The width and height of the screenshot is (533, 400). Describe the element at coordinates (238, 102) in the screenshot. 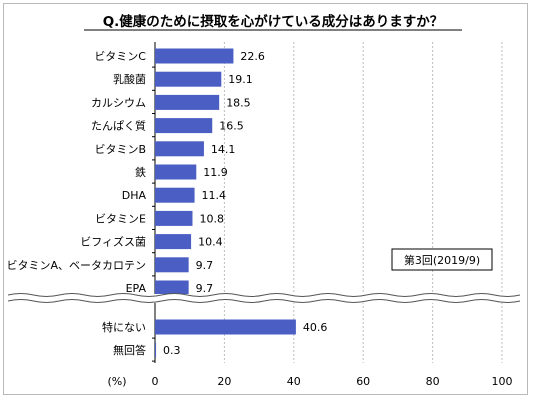

I see `main-value-label: 18.5` at that location.